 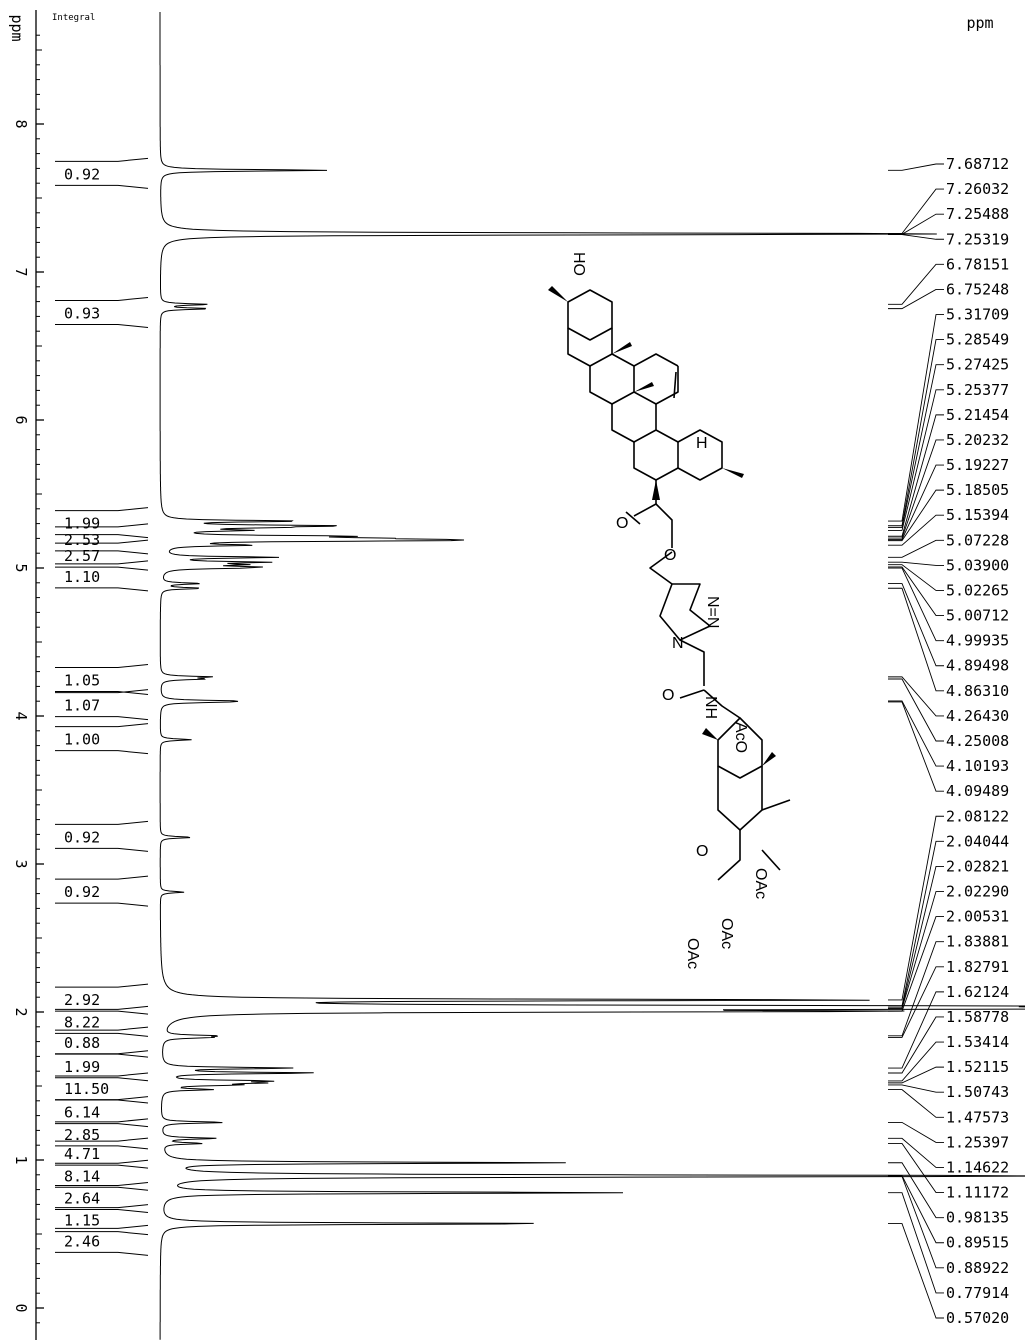 I want to click on axis-tick-label: 7, so click(x=21, y=271).